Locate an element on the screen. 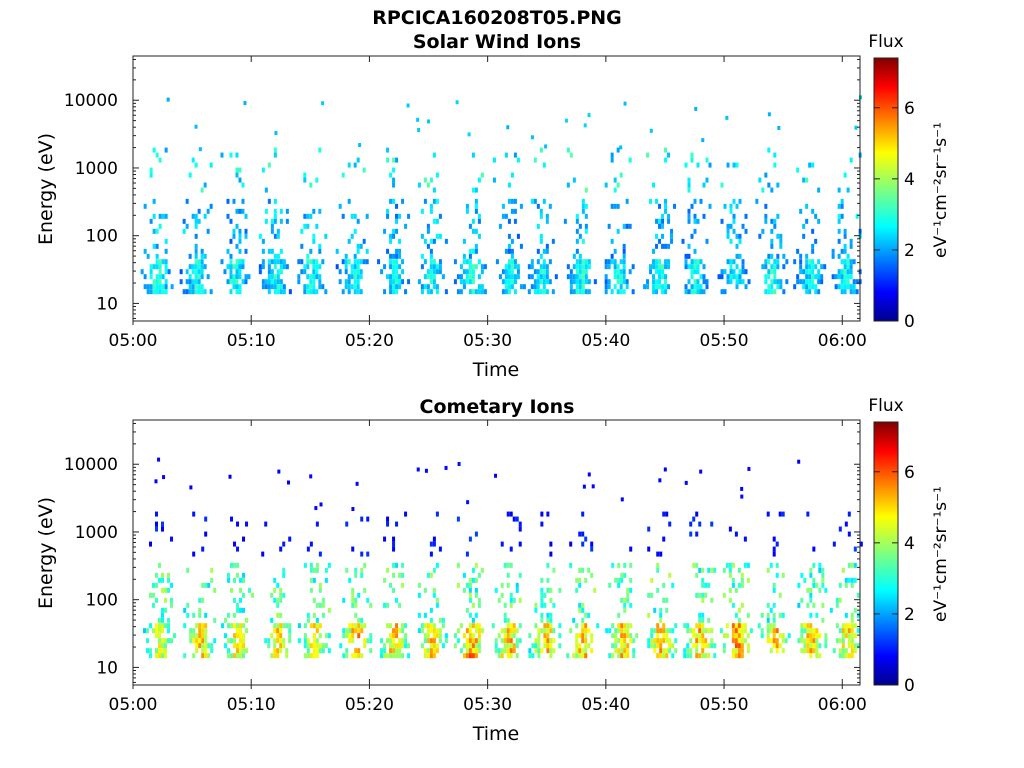 The image size is (1024, 768). y-tick-label: 1000 is located at coordinates (96, 169).